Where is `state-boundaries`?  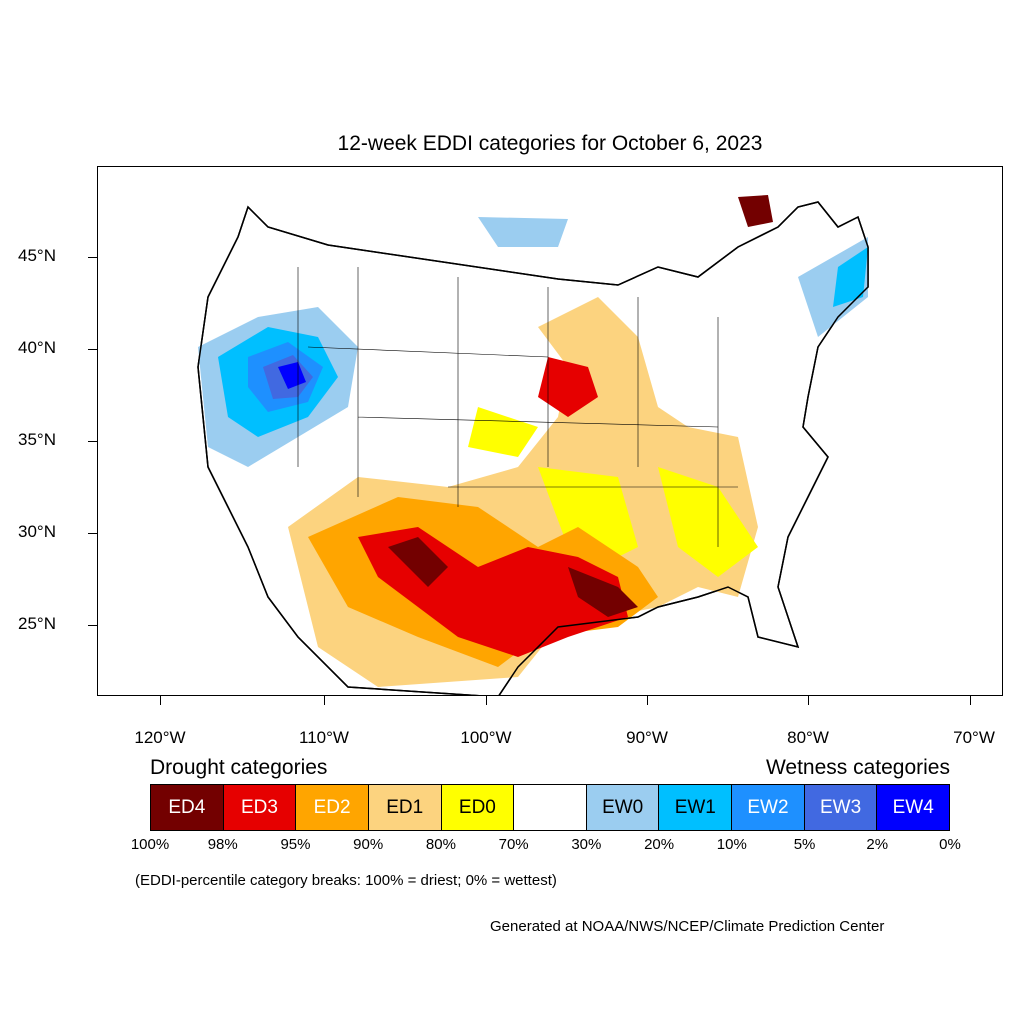
state-boundaries is located at coordinates (517, 407).